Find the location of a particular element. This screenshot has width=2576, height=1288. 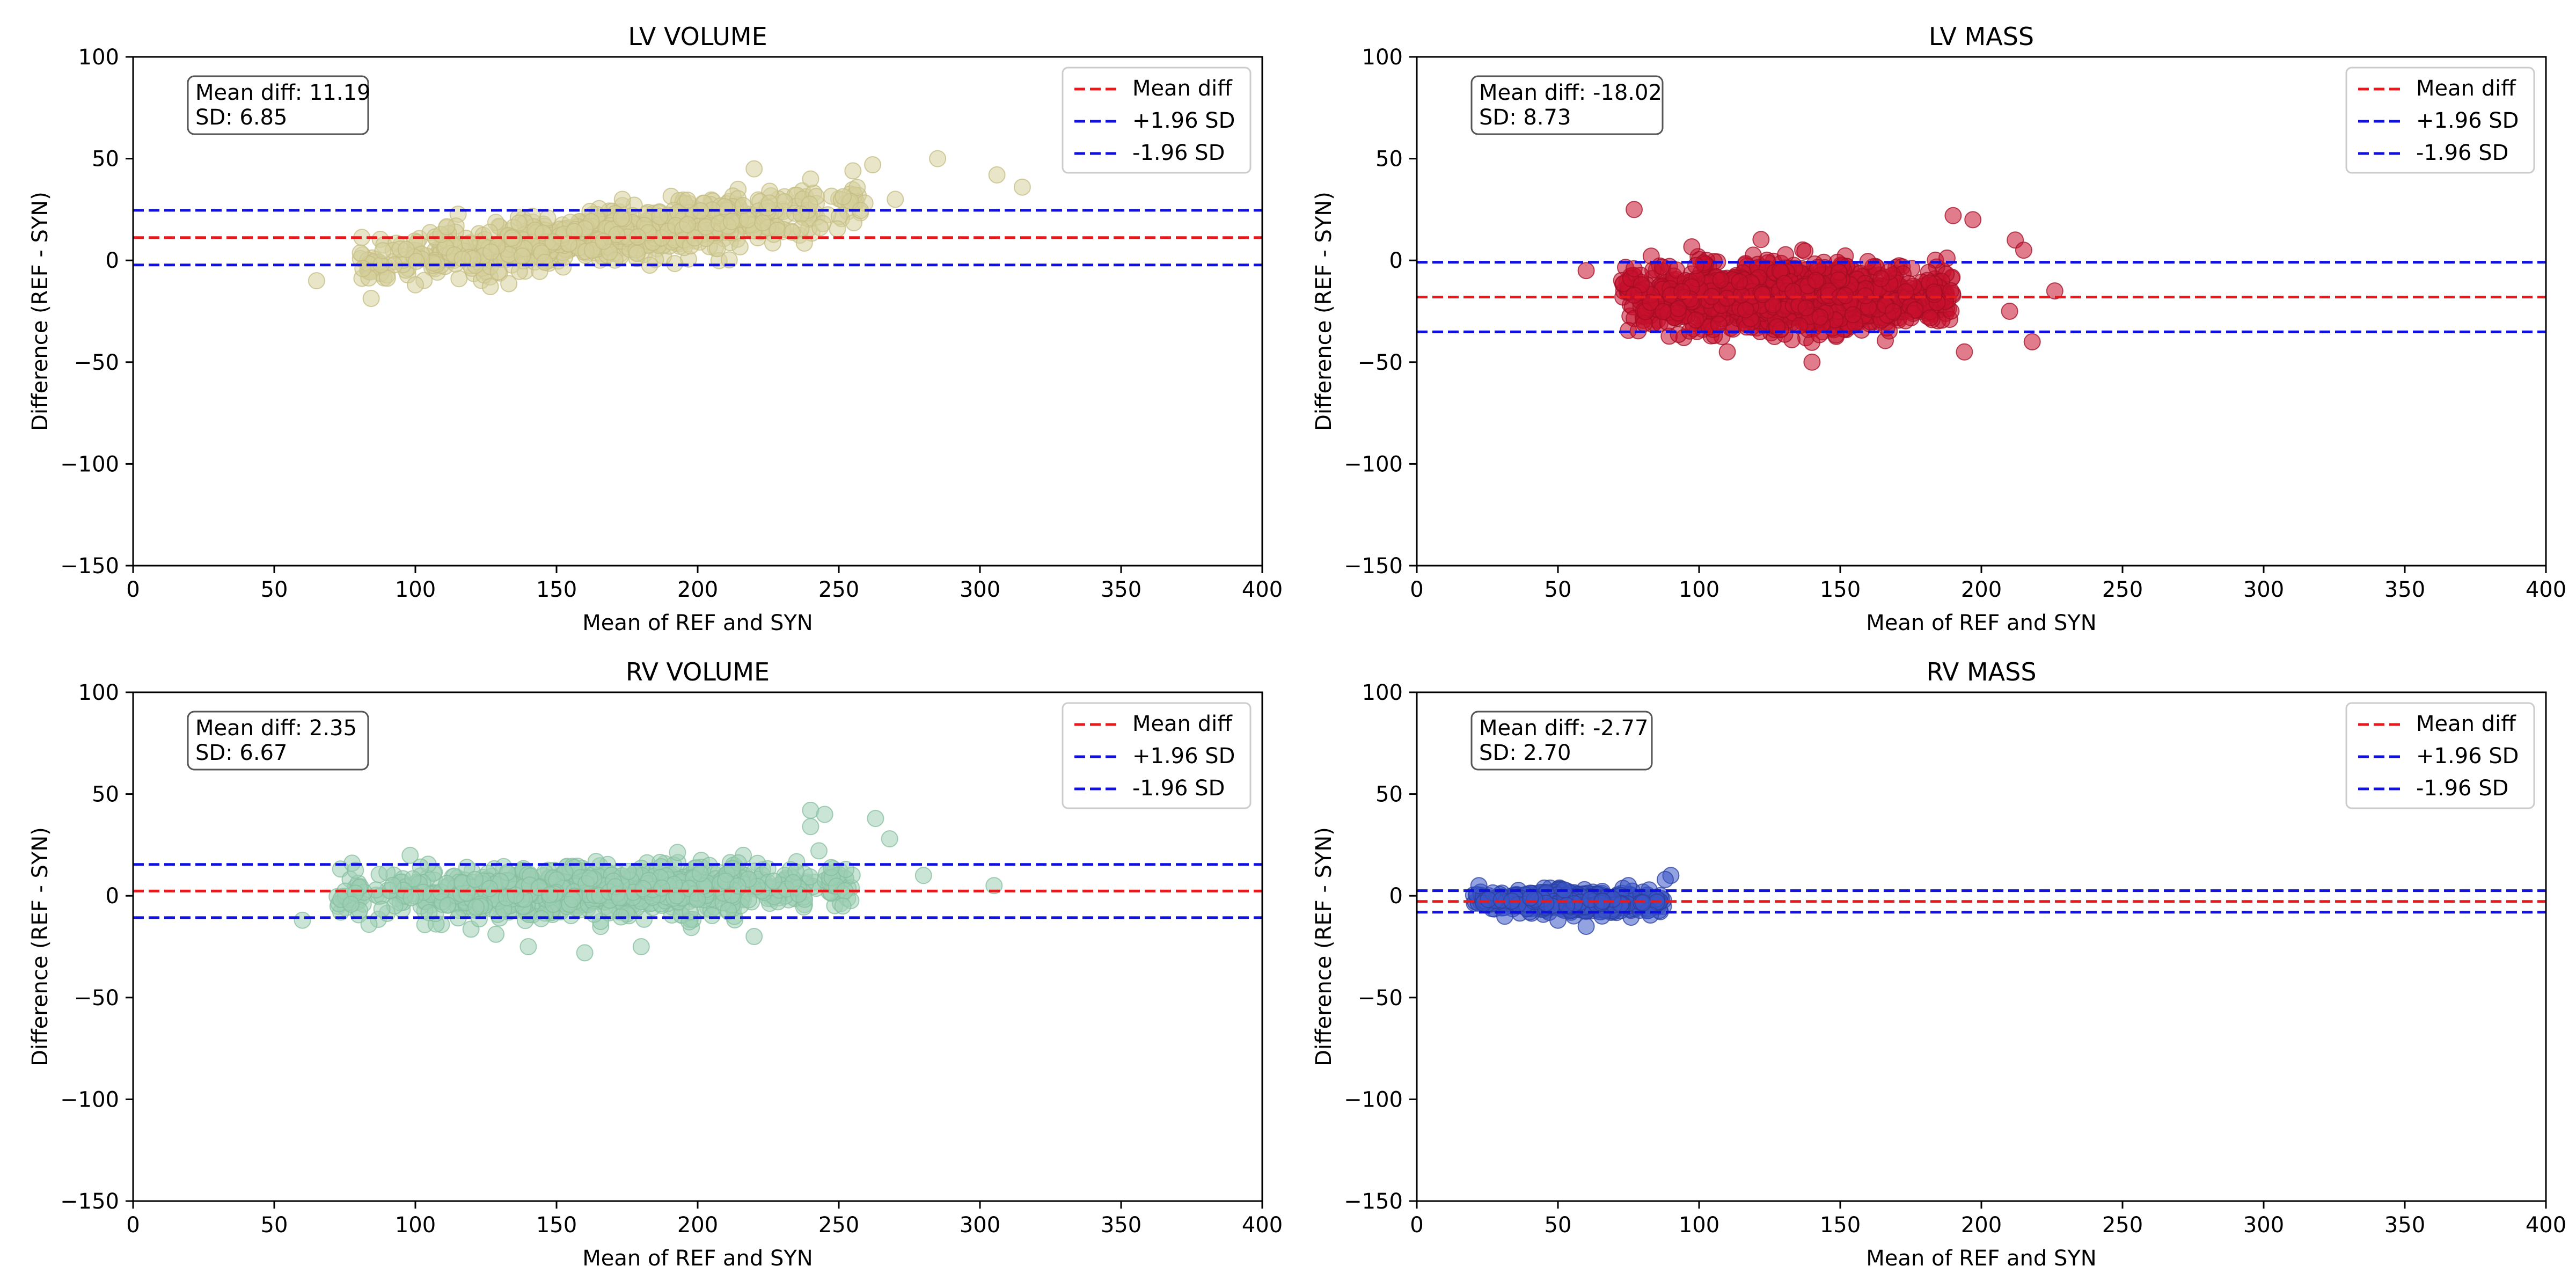

legend-frame is located at coordinates (1157, 120).